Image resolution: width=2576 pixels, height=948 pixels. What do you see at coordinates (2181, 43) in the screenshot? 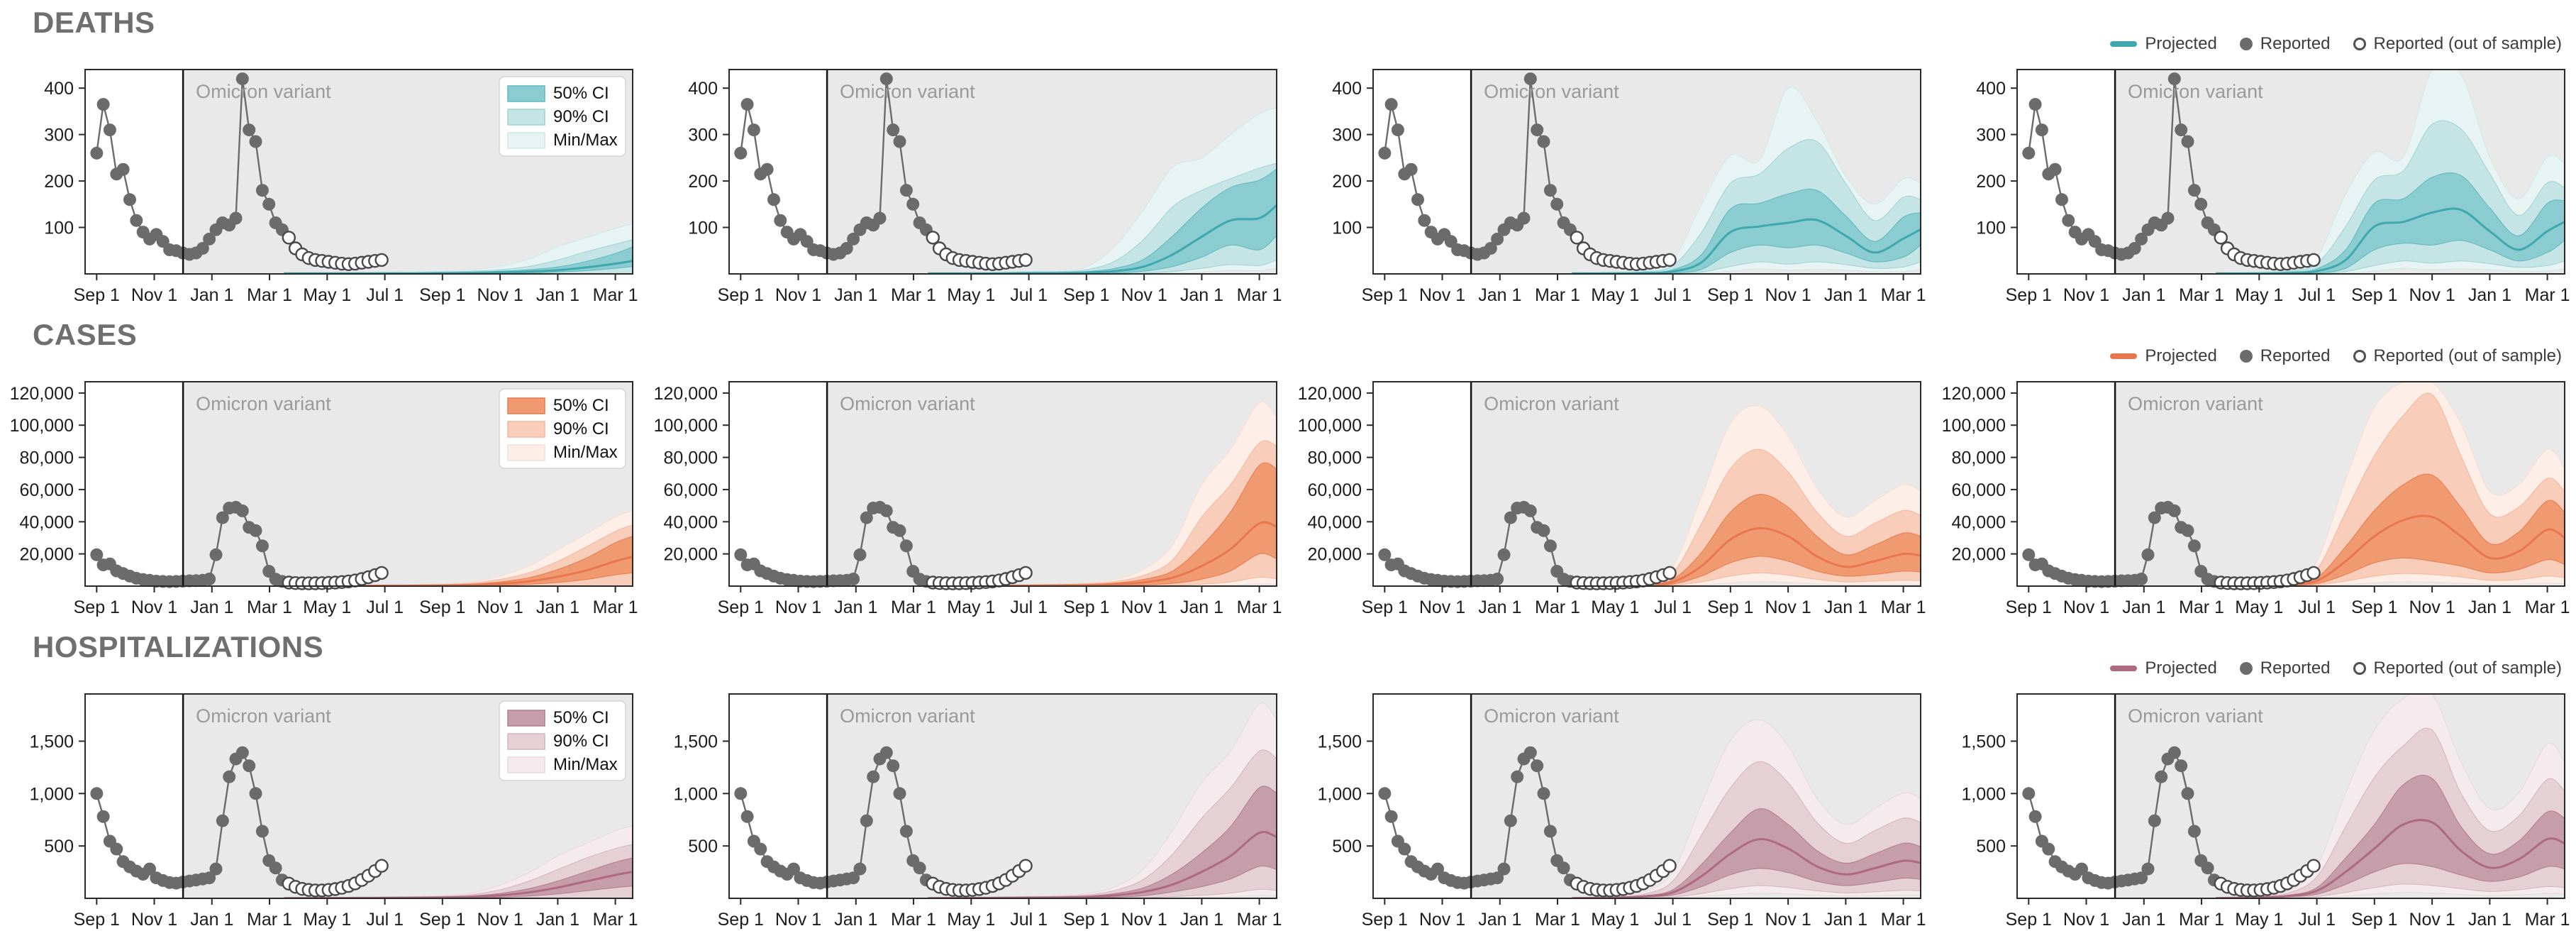
I see `legend-label-projected: Projected` at bounding box center [2181, 43].